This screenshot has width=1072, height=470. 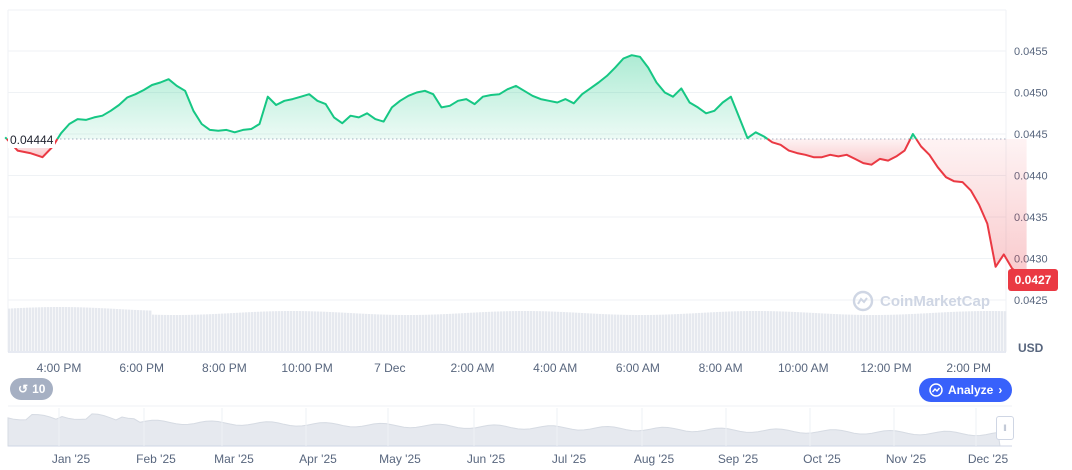 I want to click on price-area-below, so click(x=971, y=211).